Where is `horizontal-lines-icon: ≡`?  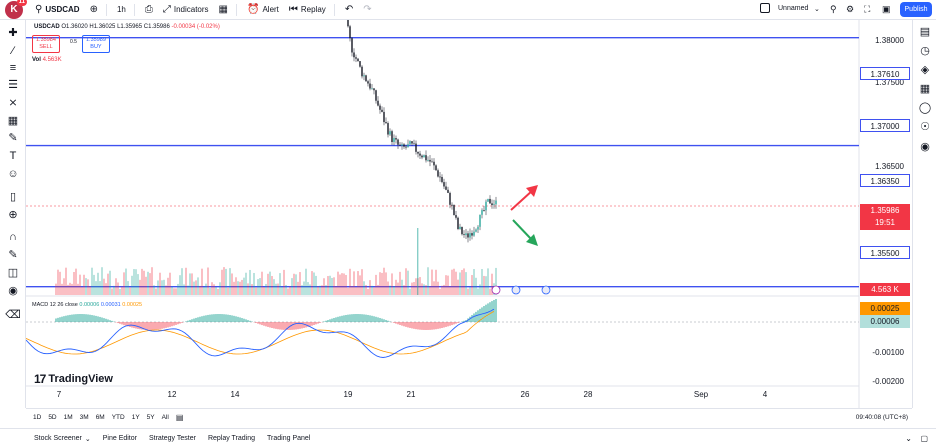 horizontal-lines-icon: ≡ is located at coordinates (13, 68).